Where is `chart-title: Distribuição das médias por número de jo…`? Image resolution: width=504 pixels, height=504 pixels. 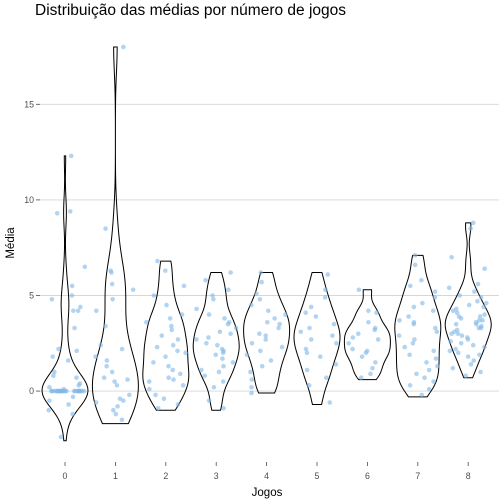 chart-title: Distribuição das médias por número de jo… is located at coordinates (191, 10).